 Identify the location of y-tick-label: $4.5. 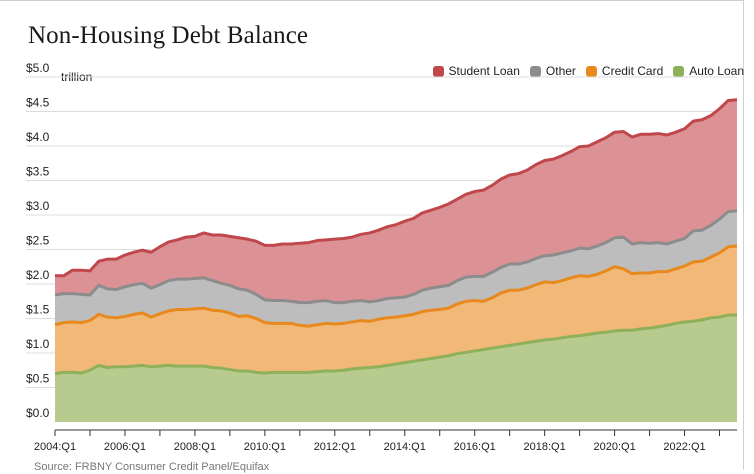
(38, 103).